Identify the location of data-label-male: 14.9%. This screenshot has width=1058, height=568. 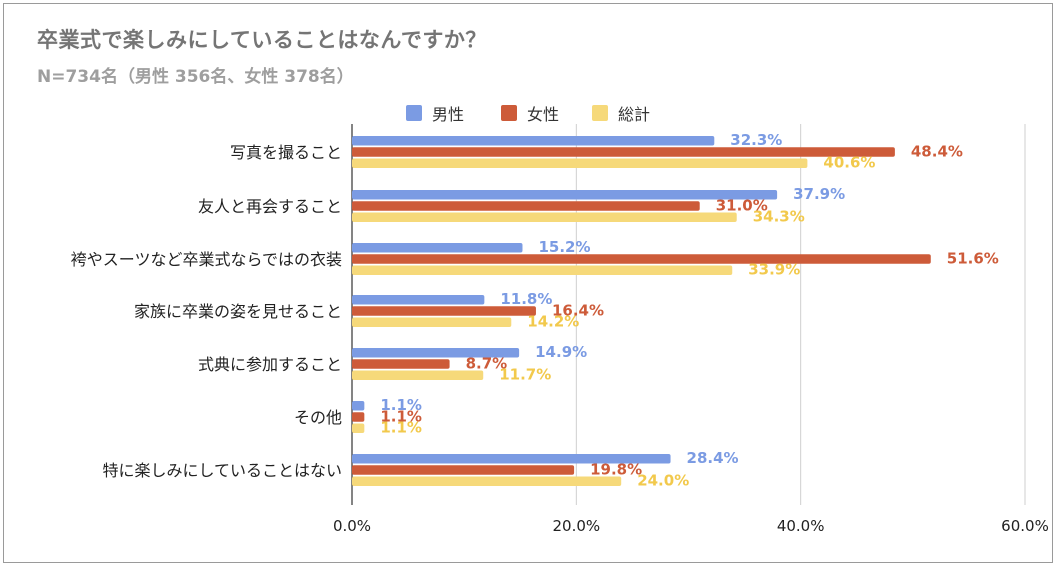
(561, 352).